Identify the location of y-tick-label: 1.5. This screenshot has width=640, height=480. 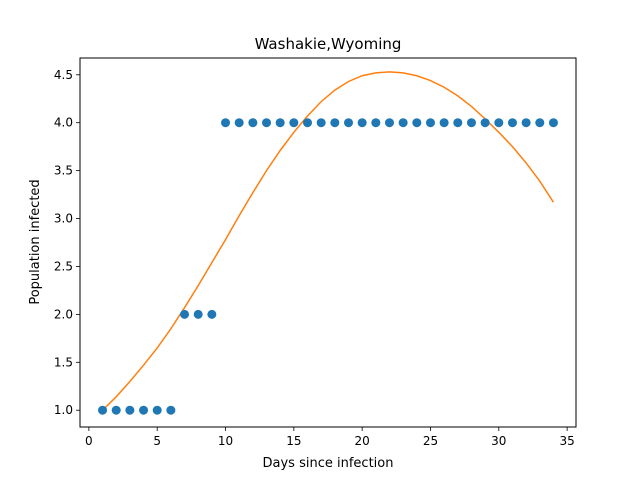
(63, 362).